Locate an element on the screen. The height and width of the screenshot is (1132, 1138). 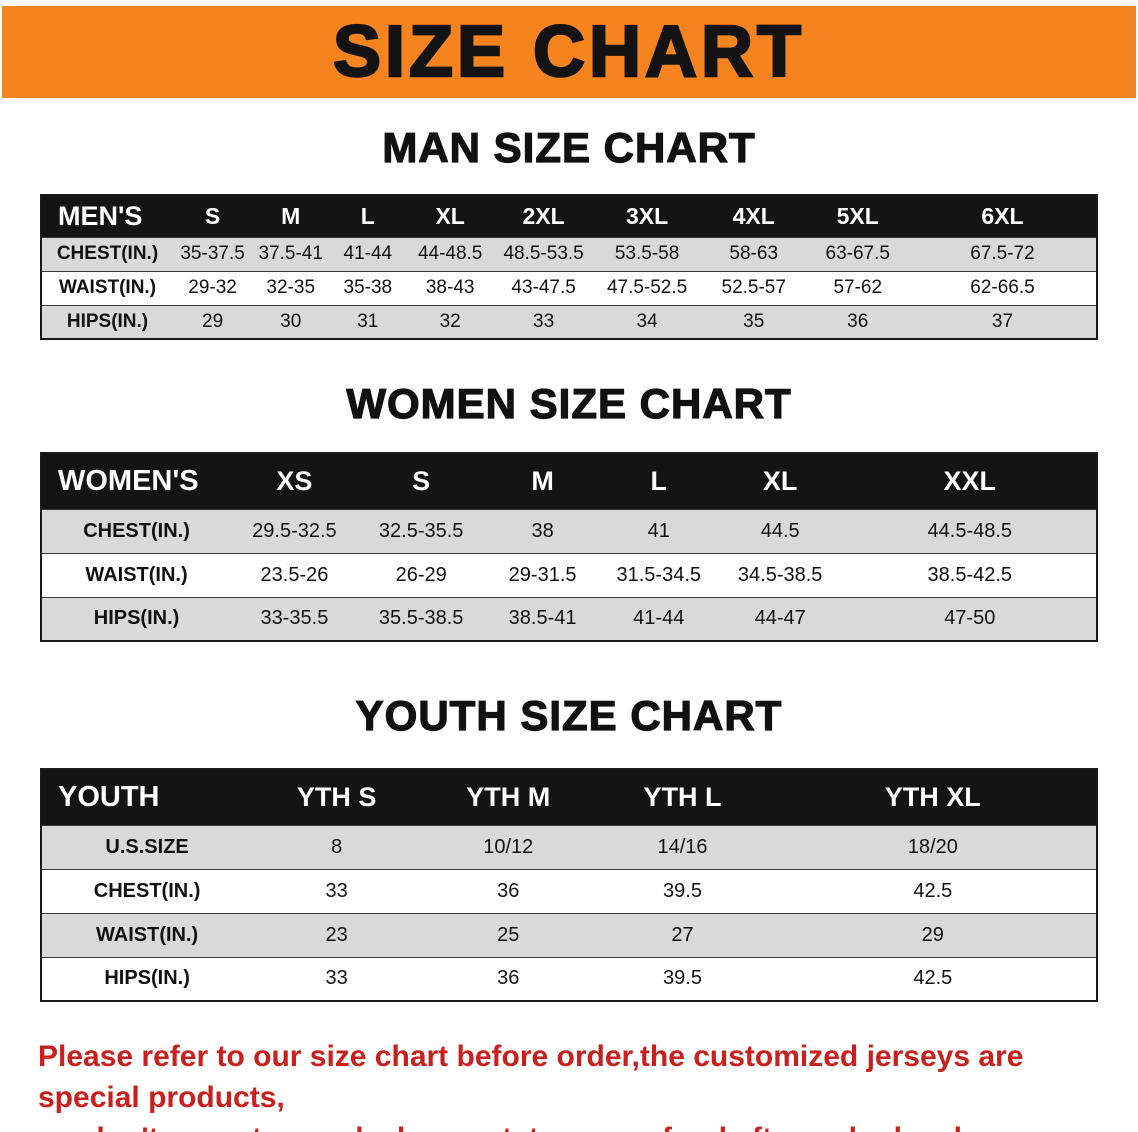
banner-title: SIZE CHART is located at coordinates (568, 52).